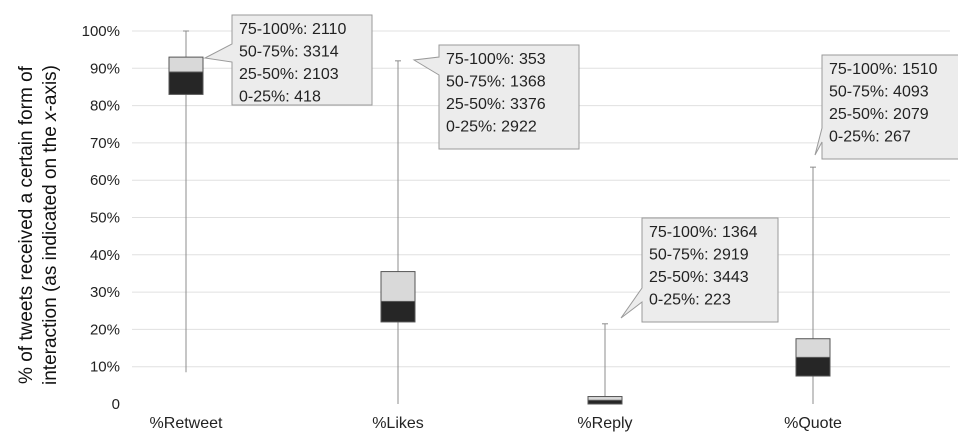  What do you see at coordinates (699, 255) in the screenshot?
I see `callout-line: 50-75%: 2919` at bounding box center [699, 255].